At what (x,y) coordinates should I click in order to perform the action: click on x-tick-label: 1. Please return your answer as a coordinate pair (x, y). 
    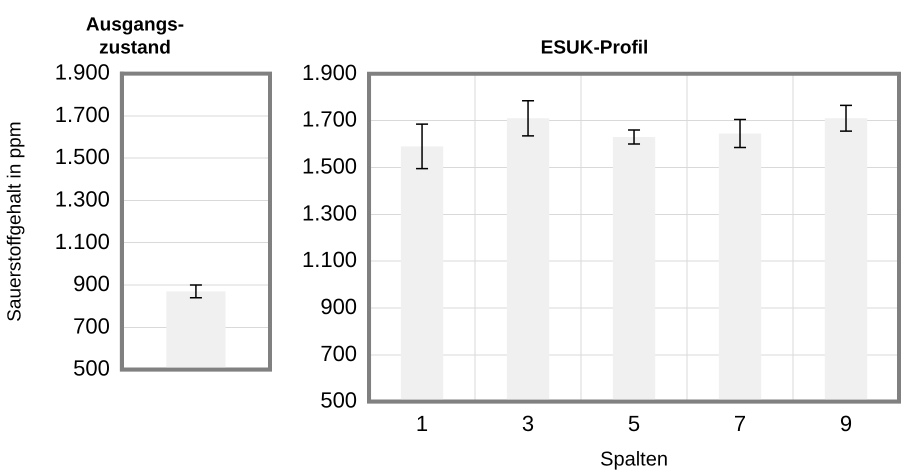
    Looking at the image, I should click on (422, 423).